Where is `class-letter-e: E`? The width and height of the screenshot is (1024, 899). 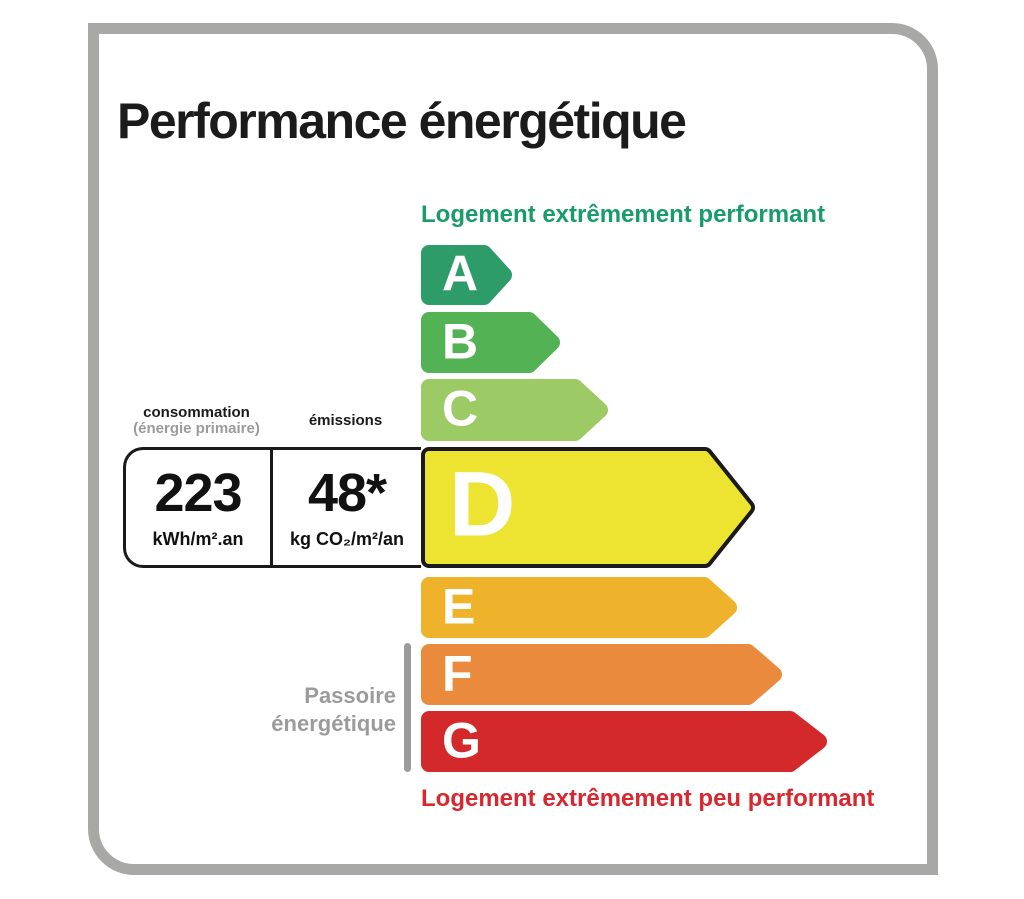 class-letter-e: E is located at coordinates (459, 606).